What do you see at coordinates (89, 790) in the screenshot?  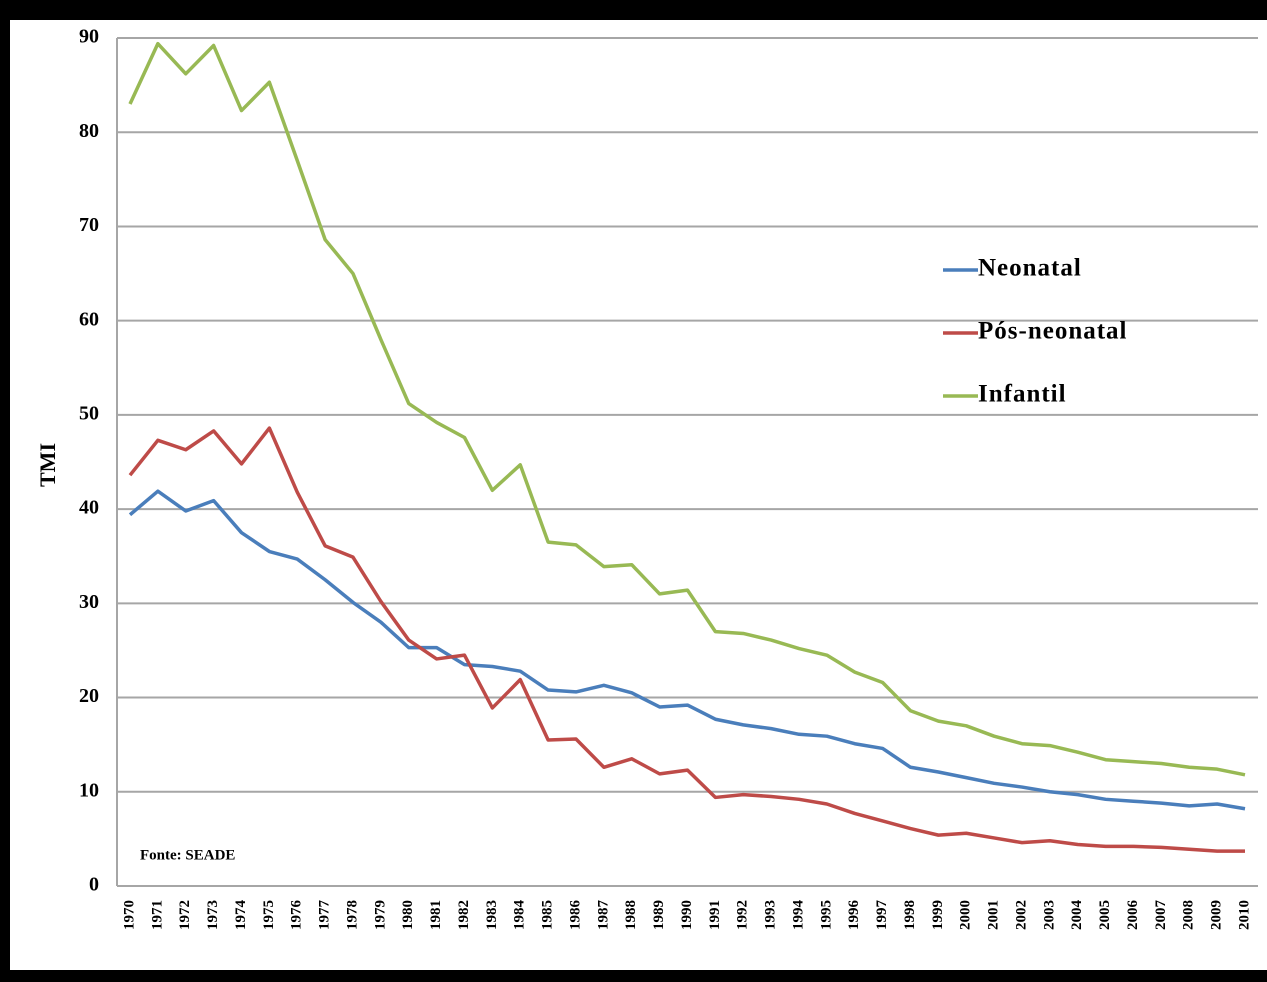 I see `y-tick-label: 10` at bounding box center [89, 790].